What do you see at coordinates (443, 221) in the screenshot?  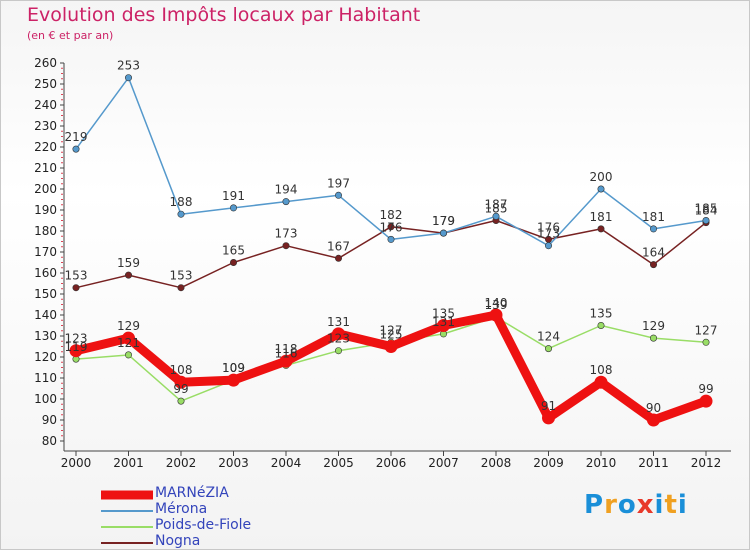 I see `data-label: 179` at bounding box center [443, 221].